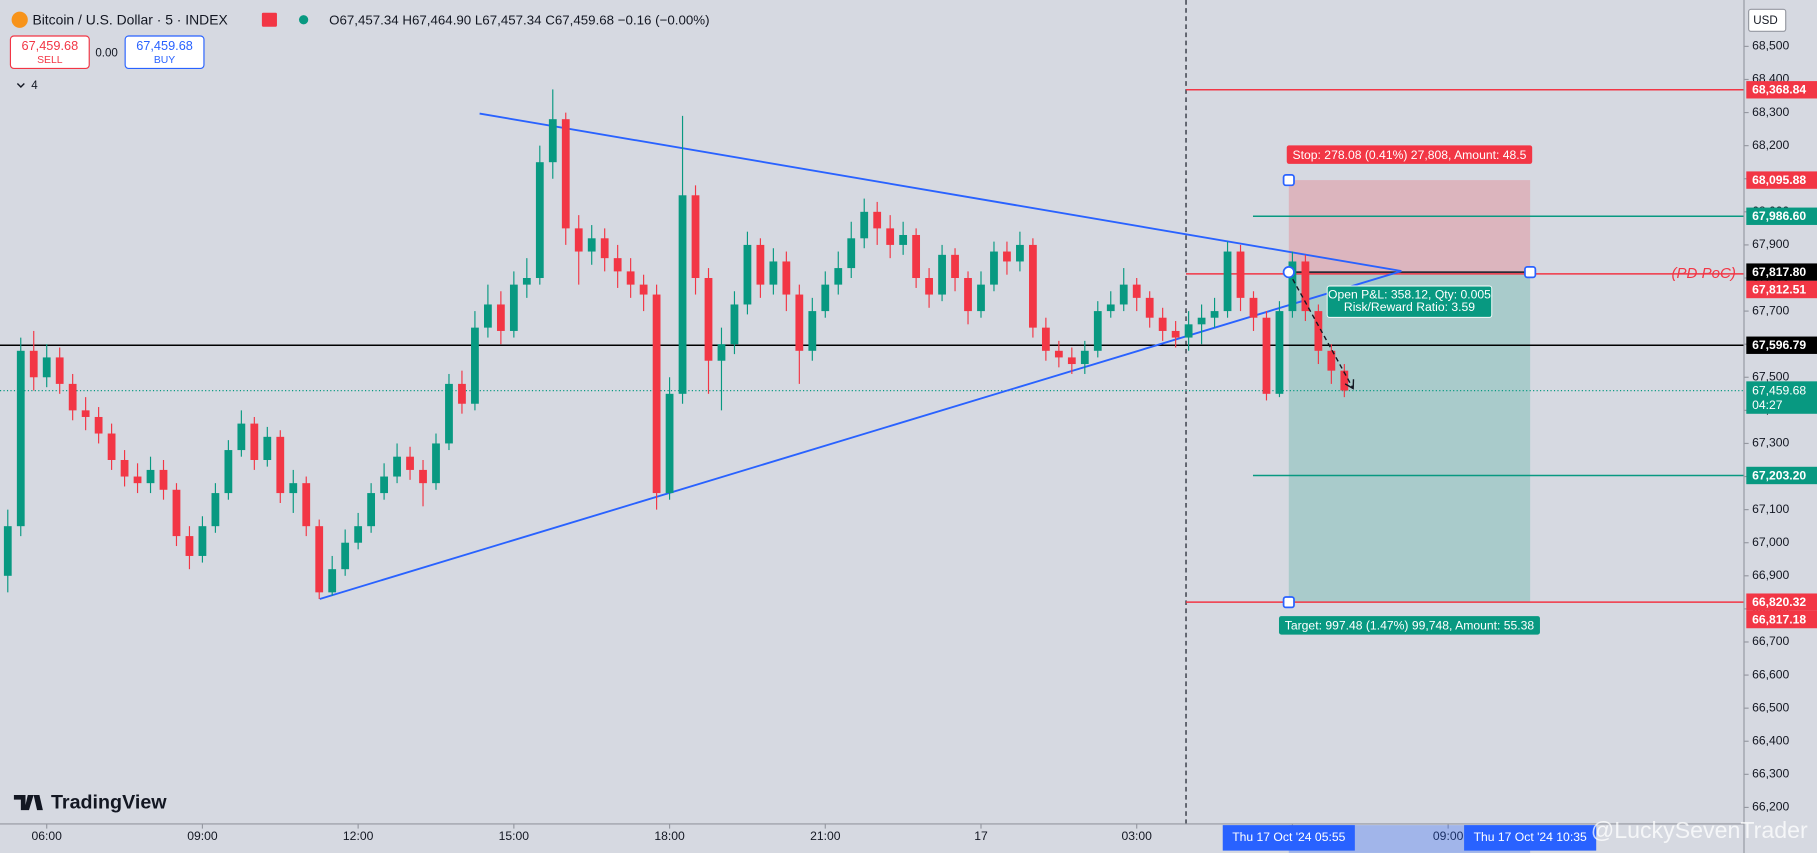 The image size is (1817, 853). Describe the element at coordinates (358, 836) in the screenshot. I see `x-tick-label: 12:00` at that location.